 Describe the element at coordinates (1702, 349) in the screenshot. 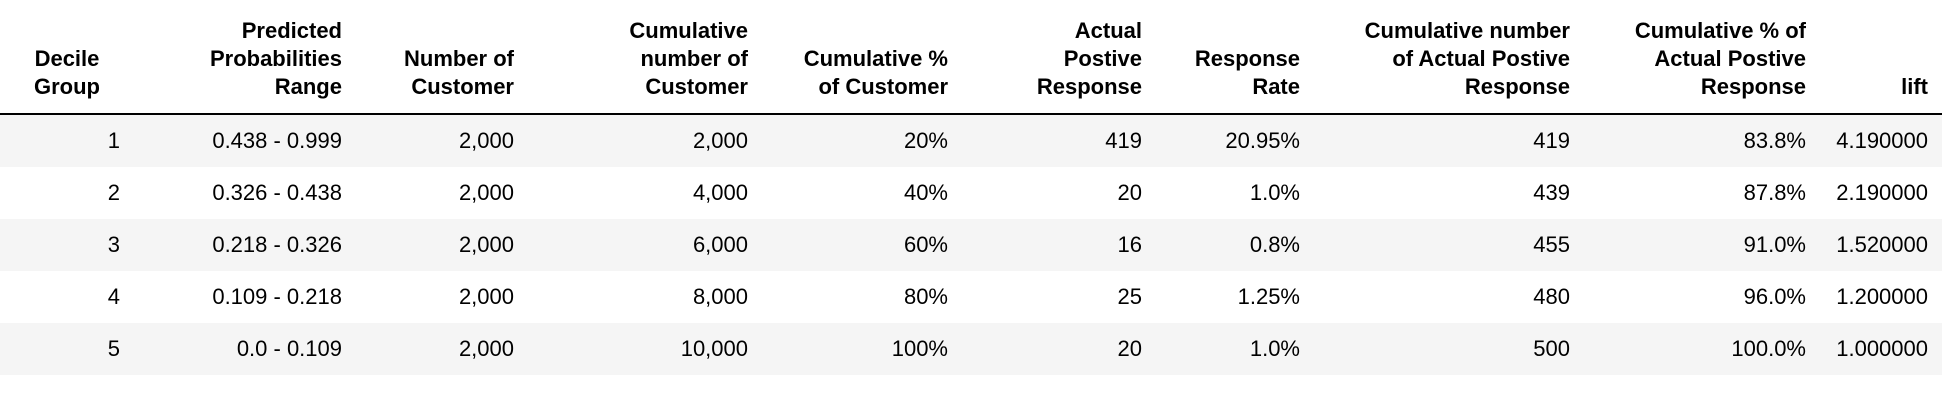

I see `cell-cumulative-percent-positive-response: 100.0%` at that location.